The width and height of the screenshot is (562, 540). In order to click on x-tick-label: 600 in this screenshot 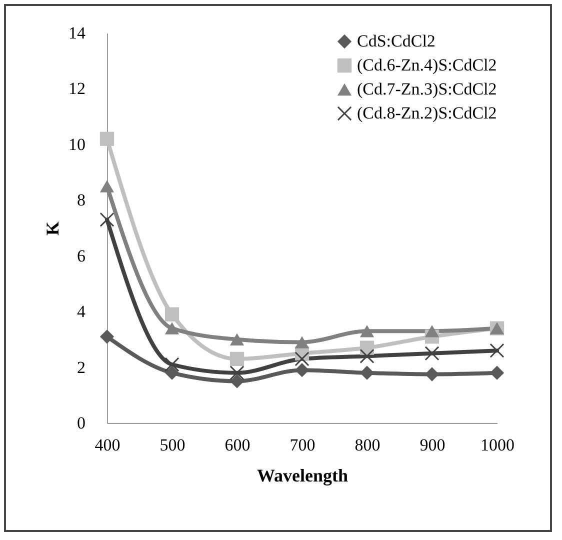, I will do `click(237, 445)`.